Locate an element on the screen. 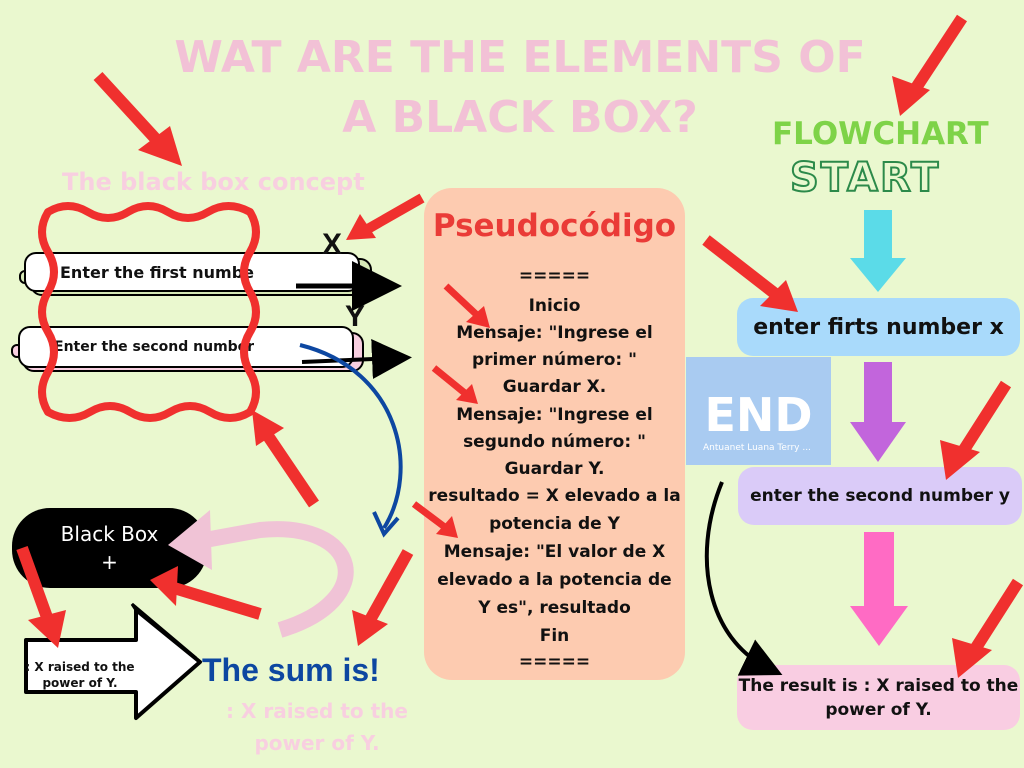 The height and width of the screenshot is (768, 1024). label-y: Y is located at coordinates (355, 316).